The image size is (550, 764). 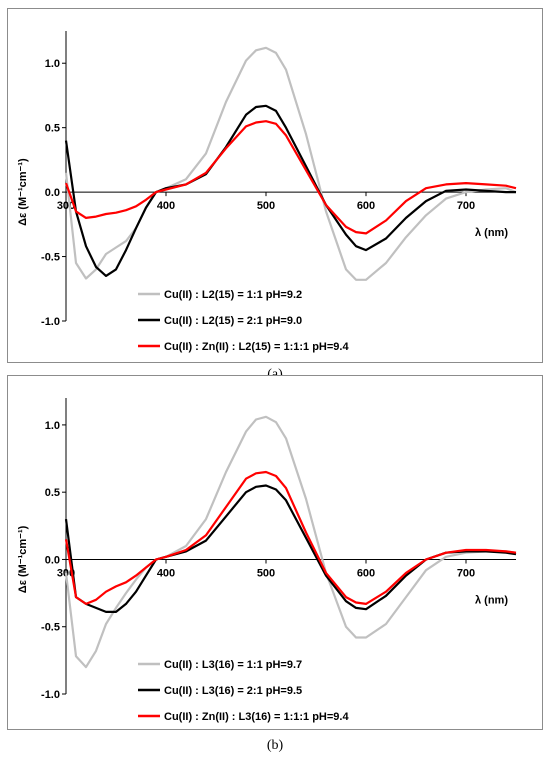 I want to click on legend-label-3: Cu(II) : Zn(II) : L3(16) = 1:1:1 pH=9.4, so click(x=256, y=717).